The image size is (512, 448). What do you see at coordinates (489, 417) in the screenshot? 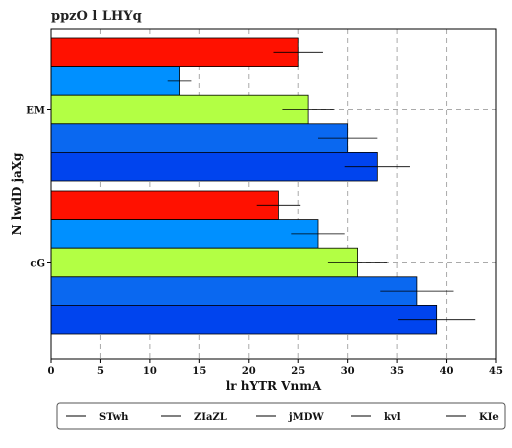
I see `legend-label: KIe` at bounding box center [489, 417].